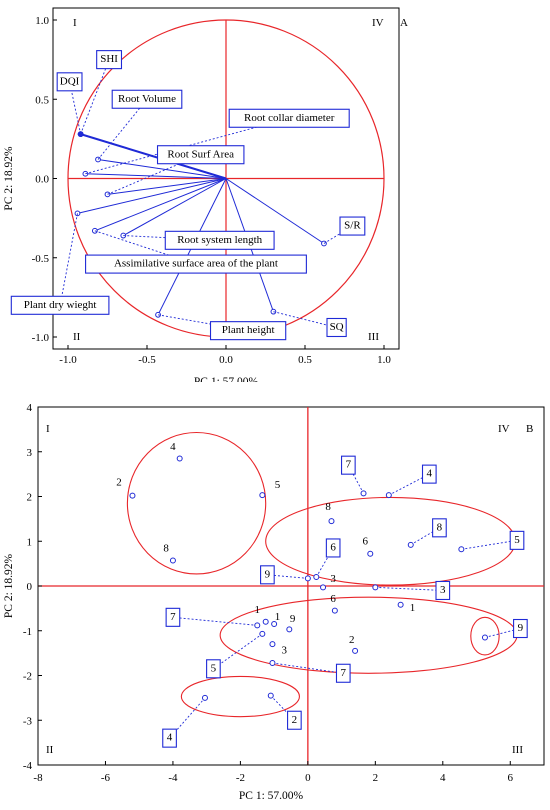 Image resolution: width=550 pixels, height=810 pixels. What do you see at coordinates (30, 408) in the screenshot?
I see `y-tick-label: 4` at bounding box center [30, 408].